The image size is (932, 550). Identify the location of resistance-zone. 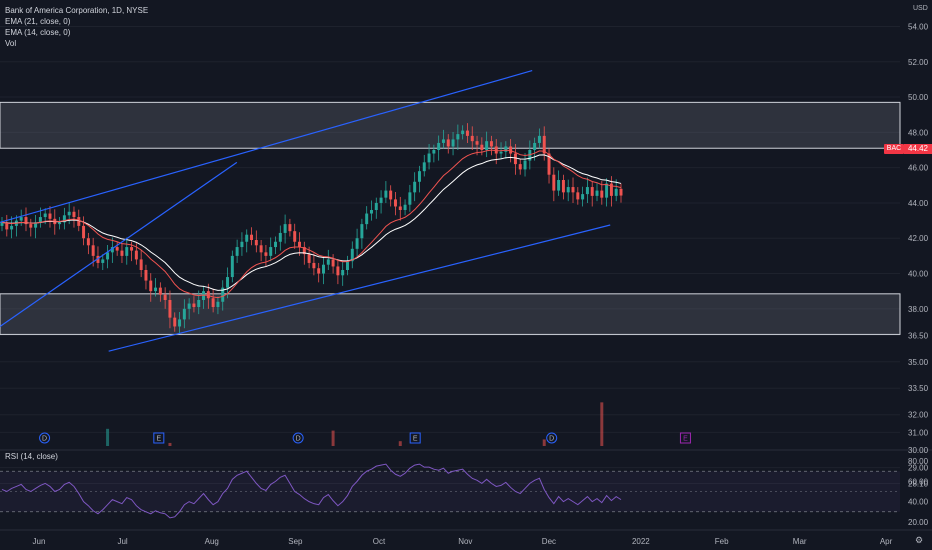
(450, 125).